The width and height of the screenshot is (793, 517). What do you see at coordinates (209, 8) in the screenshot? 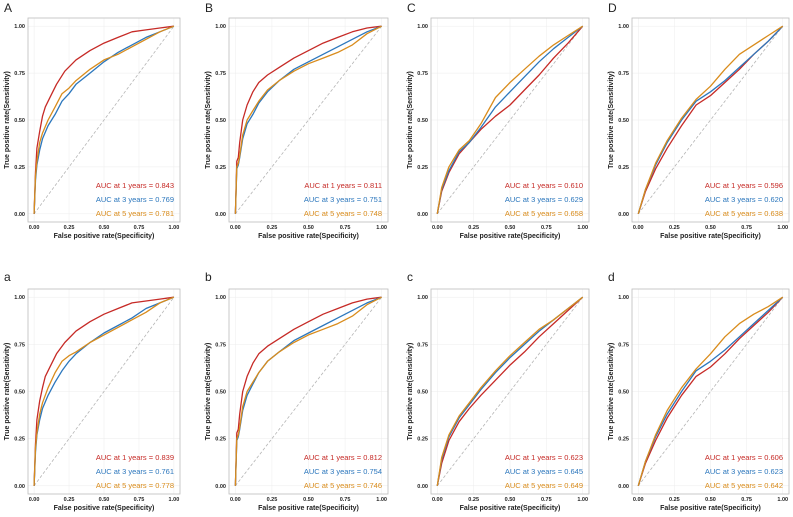
I see `panel-label: B` at bounding box center [209, 8].